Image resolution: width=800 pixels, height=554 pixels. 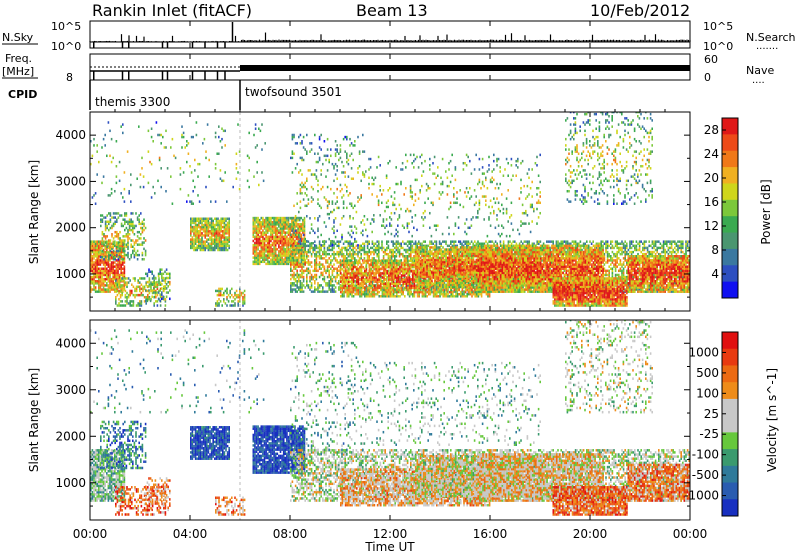 What do you see at coordinates (718, 26) in the screenshot?
I see `count-tick-high-right: 10^5` at bounding box center [718, 26].